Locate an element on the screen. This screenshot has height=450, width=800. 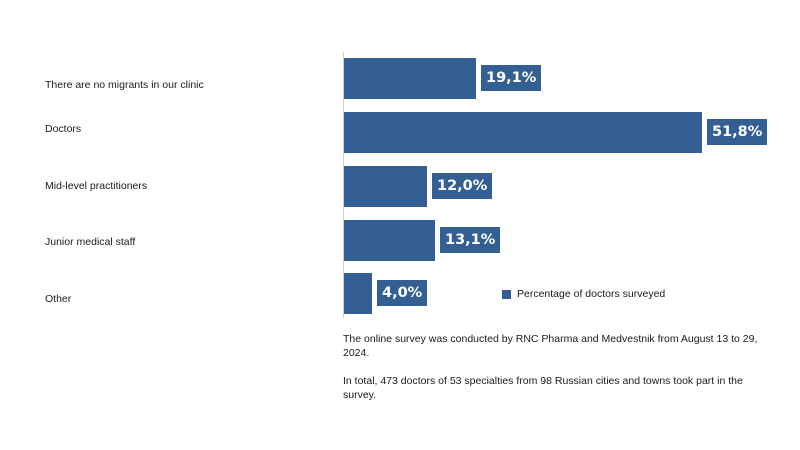
data-label: 13,1% is located at coordinates (470, 240).